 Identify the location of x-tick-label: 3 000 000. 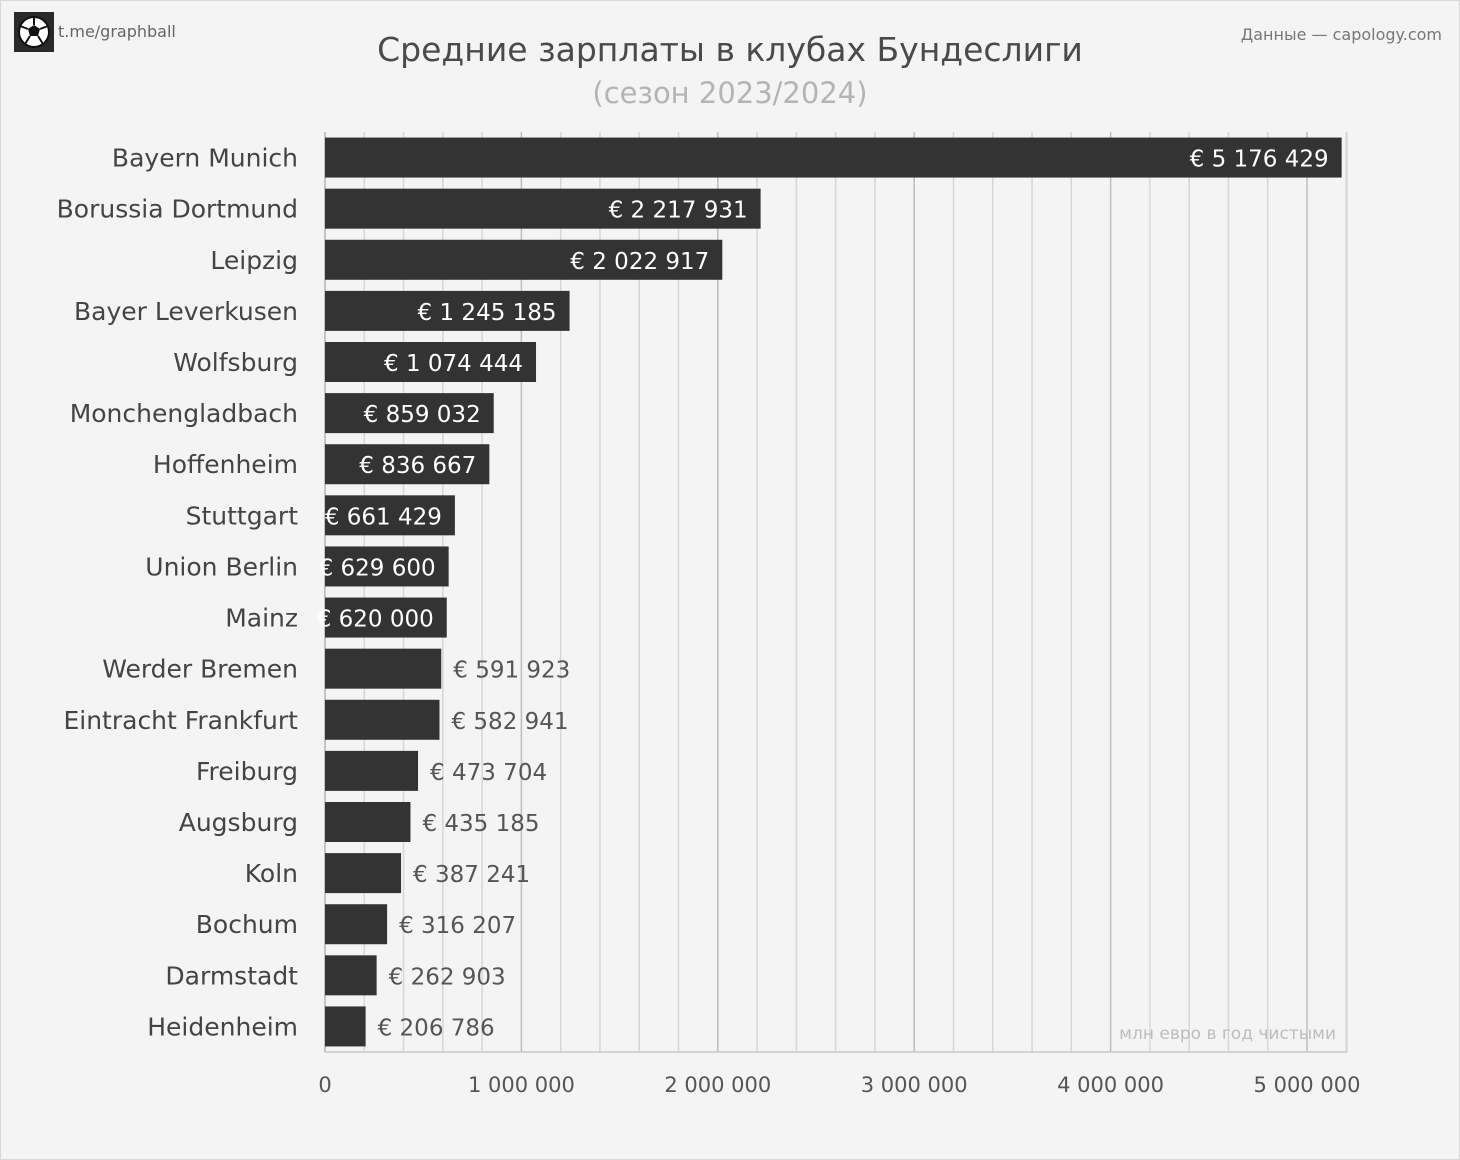
(914, 1085).